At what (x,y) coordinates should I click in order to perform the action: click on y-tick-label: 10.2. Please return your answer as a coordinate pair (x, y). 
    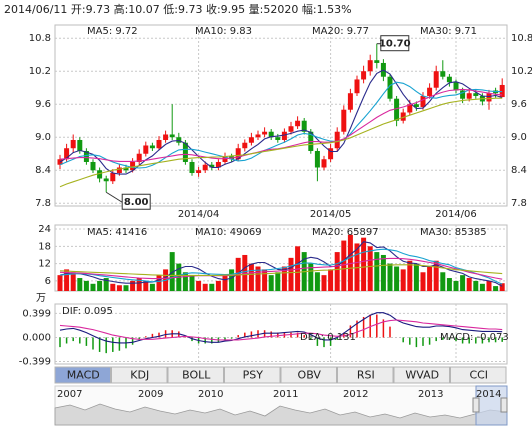
    Looking at the image, I should click on (40, 71).